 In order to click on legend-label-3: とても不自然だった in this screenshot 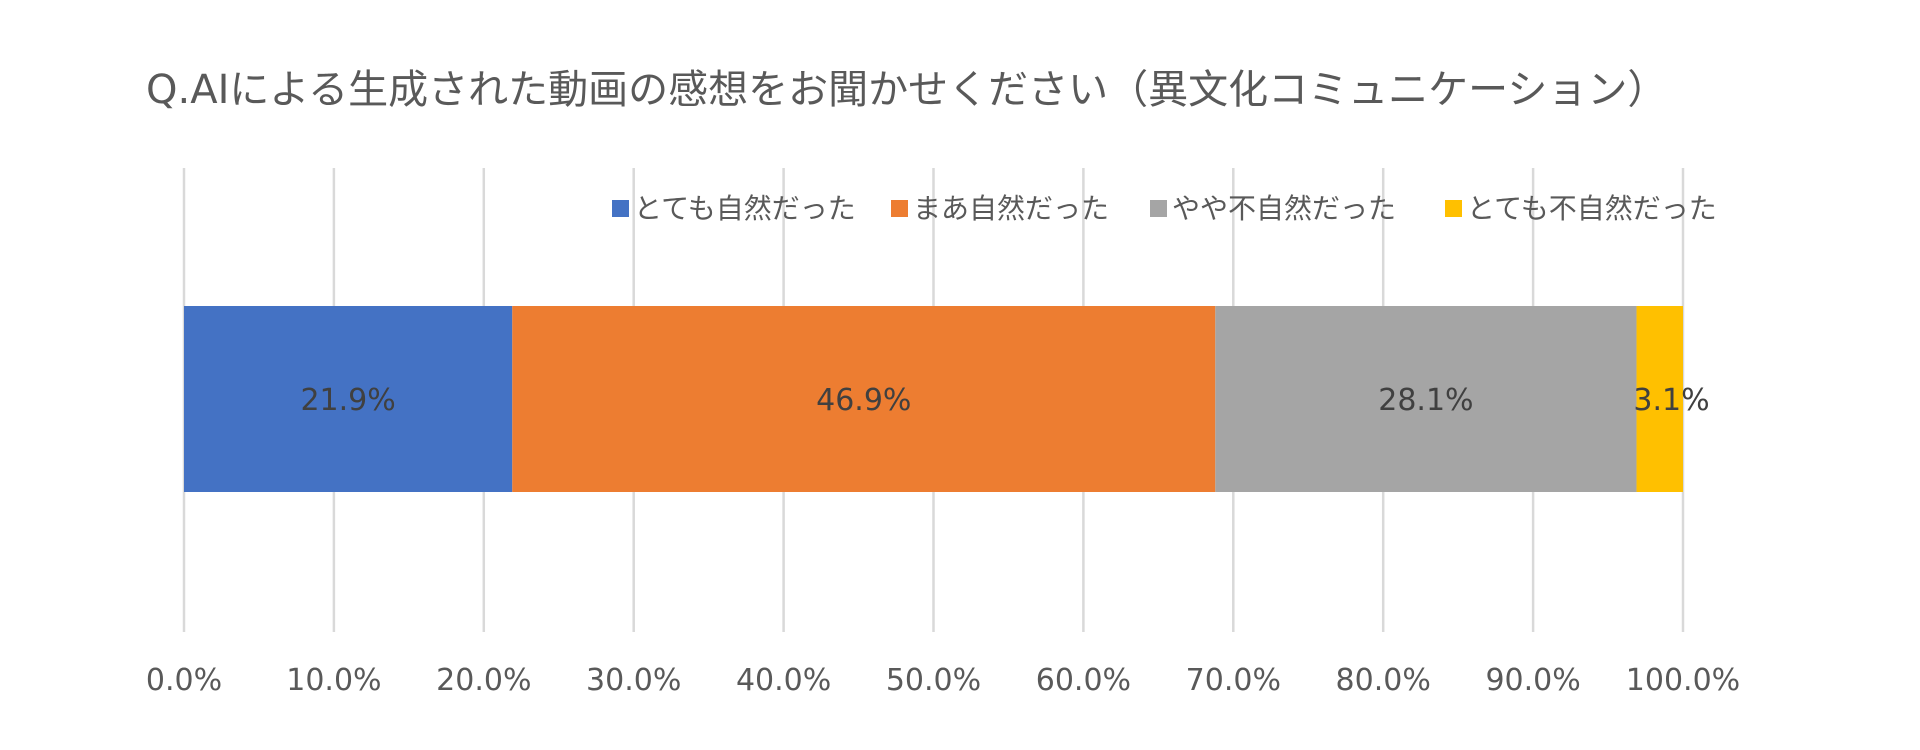, I will do `click(1592, 208)`.